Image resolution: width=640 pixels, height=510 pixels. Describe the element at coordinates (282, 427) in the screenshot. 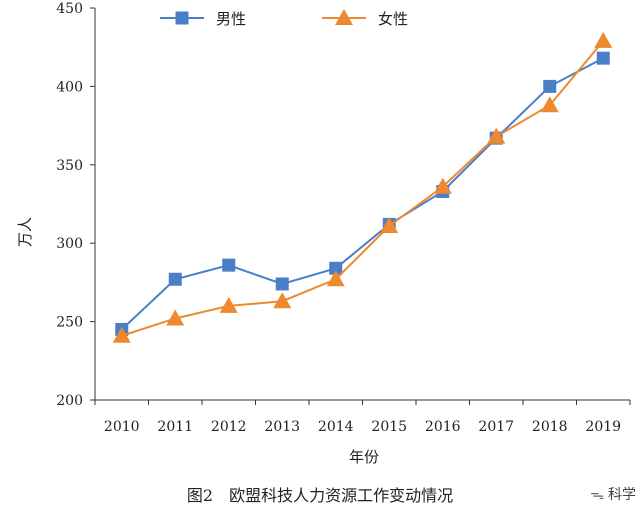

I see `x-tick-label: 2013` at that location.